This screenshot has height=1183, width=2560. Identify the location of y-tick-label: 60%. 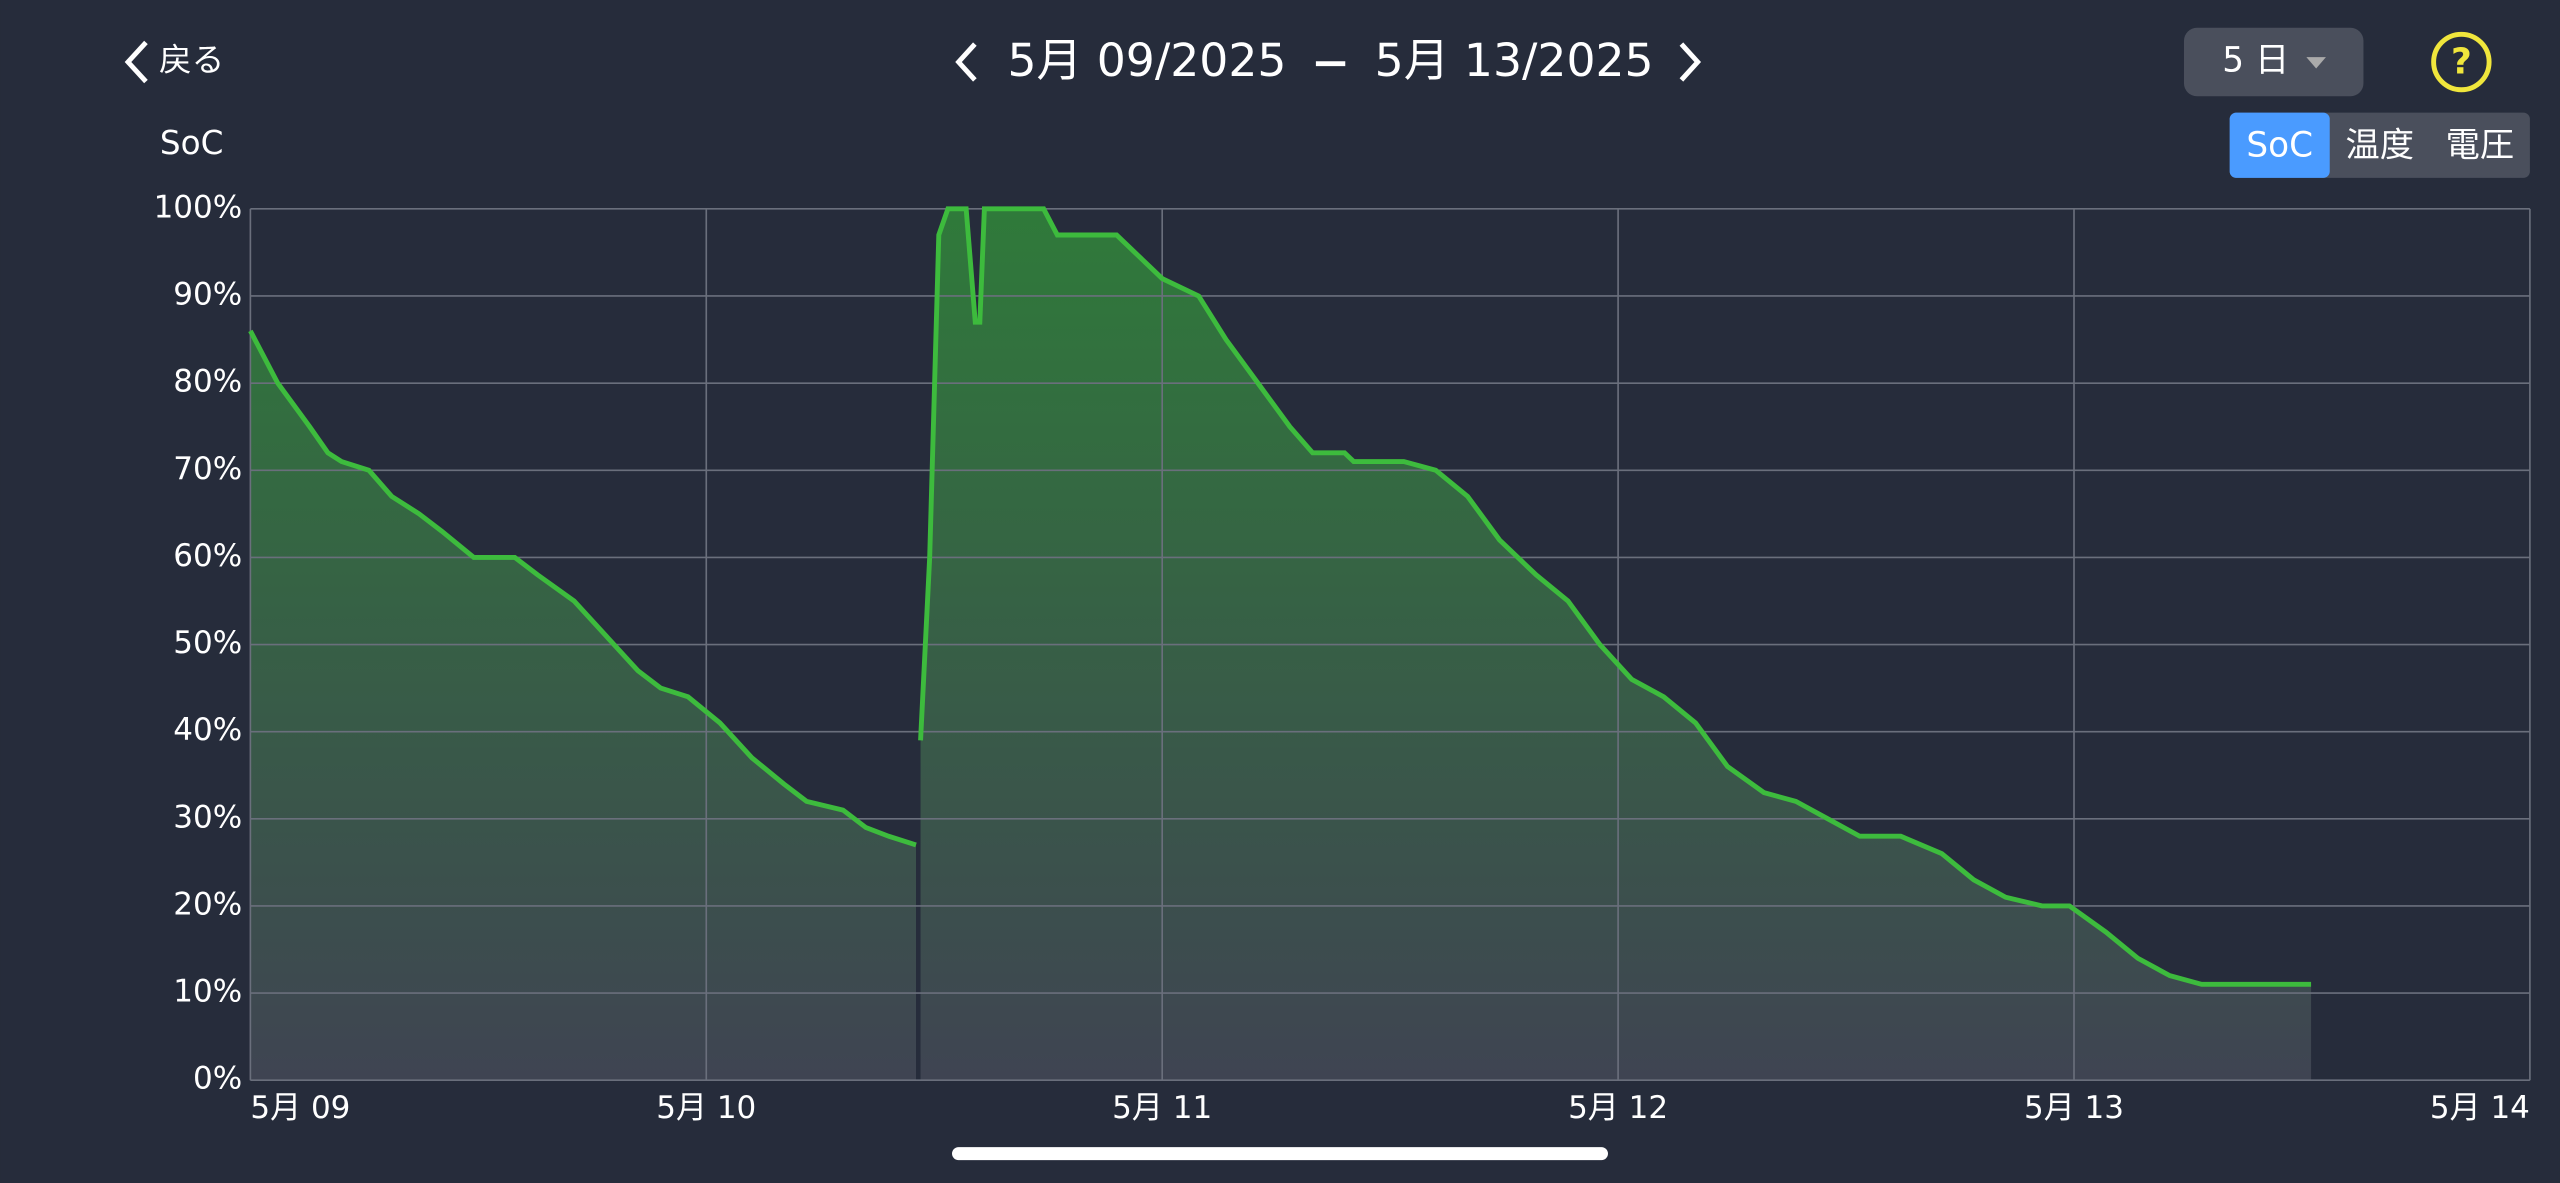
(207, 556).